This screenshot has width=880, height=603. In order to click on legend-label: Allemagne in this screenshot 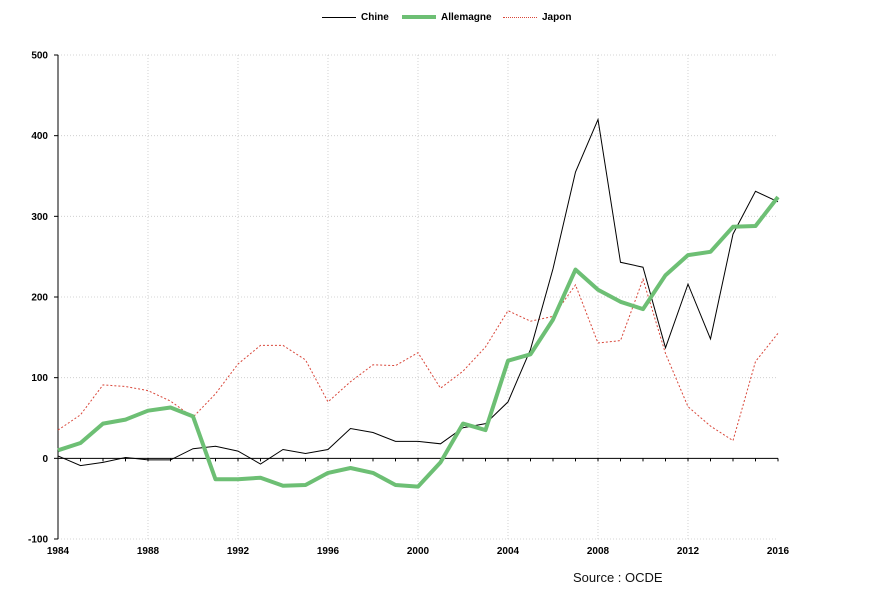, I will do `click(466, 17)`.